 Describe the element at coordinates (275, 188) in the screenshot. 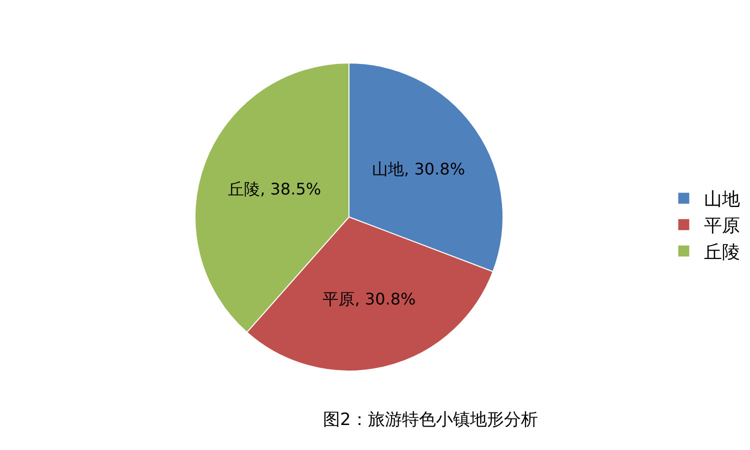

I see `data-label: 丘陵, 38.5%` at that location.